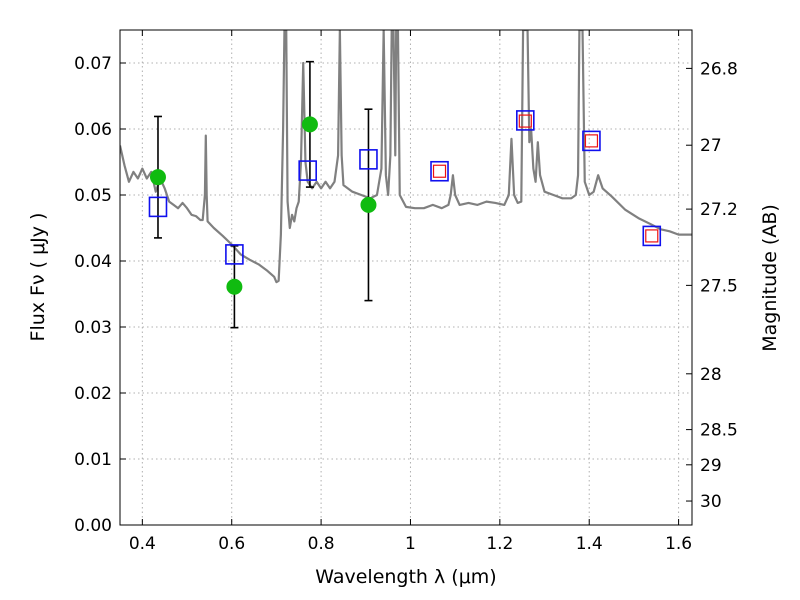  I want to click on y2-tick-label: 29, so click(711, 466).